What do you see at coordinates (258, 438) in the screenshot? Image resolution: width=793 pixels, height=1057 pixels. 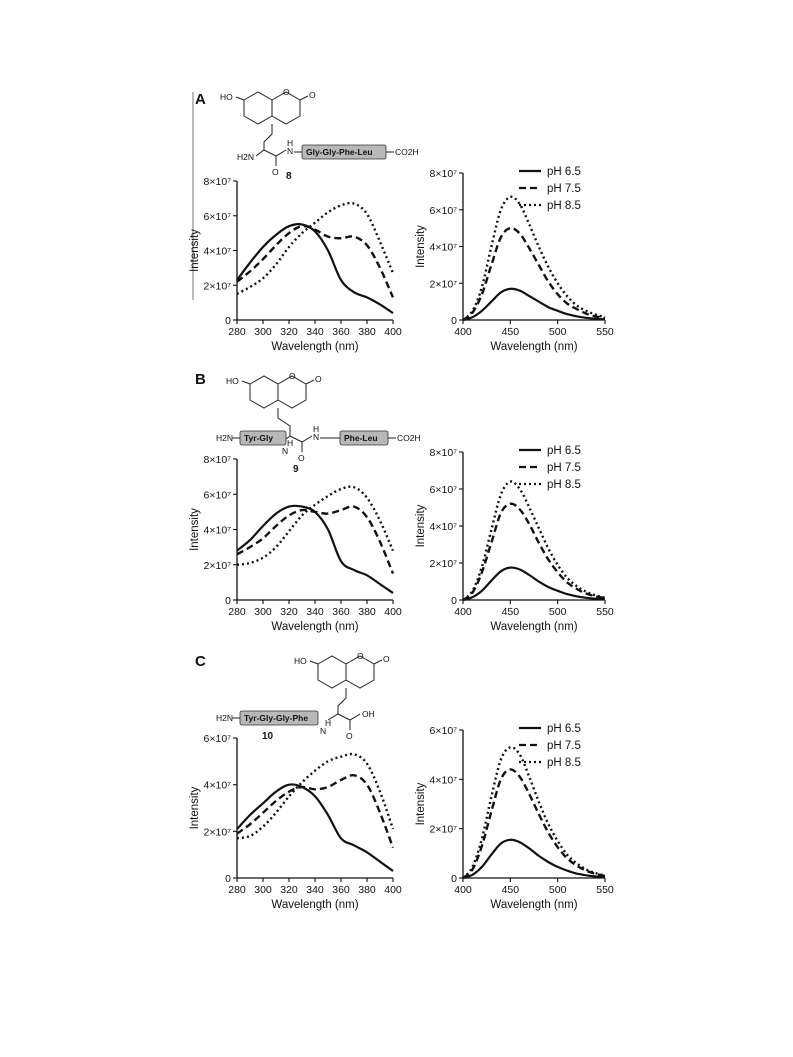 I see `peptide-left-label: Tyr-Gly` at bounding box center [258, 438].